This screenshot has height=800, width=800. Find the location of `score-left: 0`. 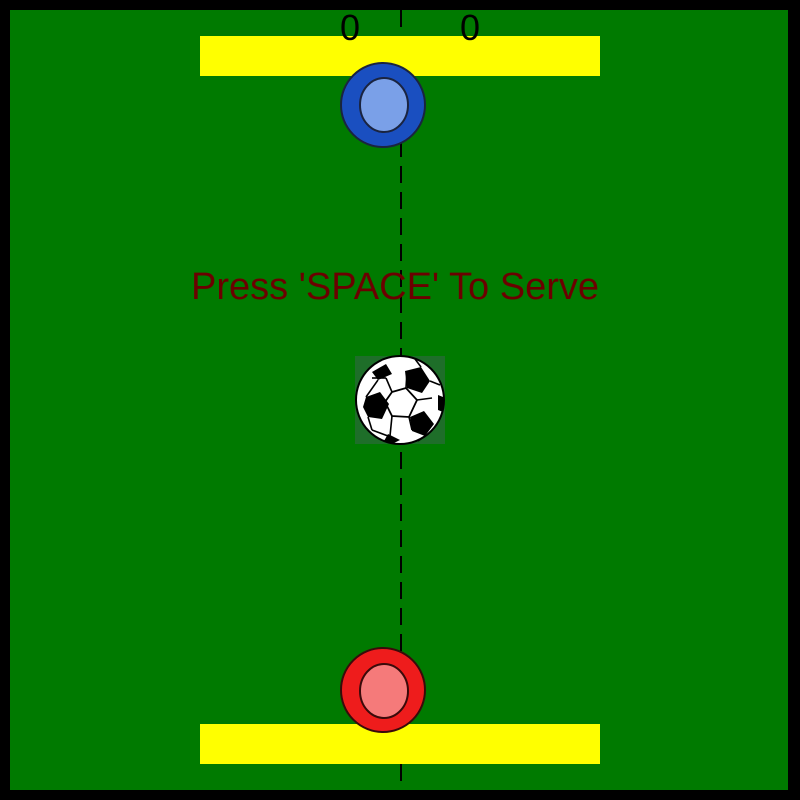

score-left: 0 is located at coordinates (350, 27).